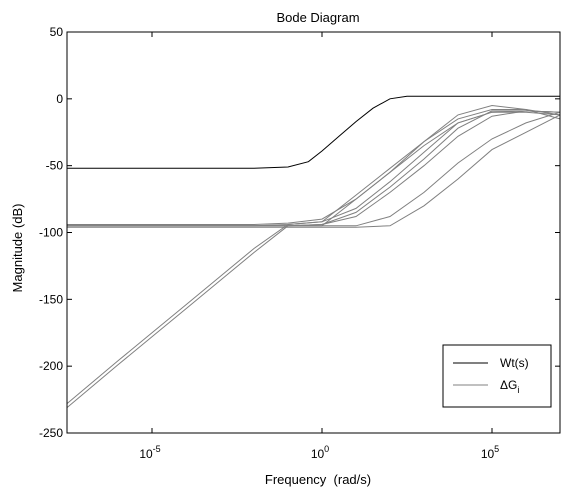 This screenshot has height=493, width=564. I want to click on x-tick-label: 10⁻⁵, so click(149, 452).